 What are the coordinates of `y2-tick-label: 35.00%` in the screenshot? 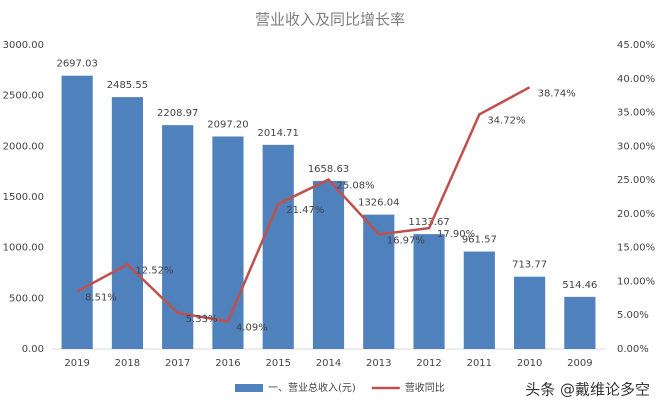 It's located at (636, 113).